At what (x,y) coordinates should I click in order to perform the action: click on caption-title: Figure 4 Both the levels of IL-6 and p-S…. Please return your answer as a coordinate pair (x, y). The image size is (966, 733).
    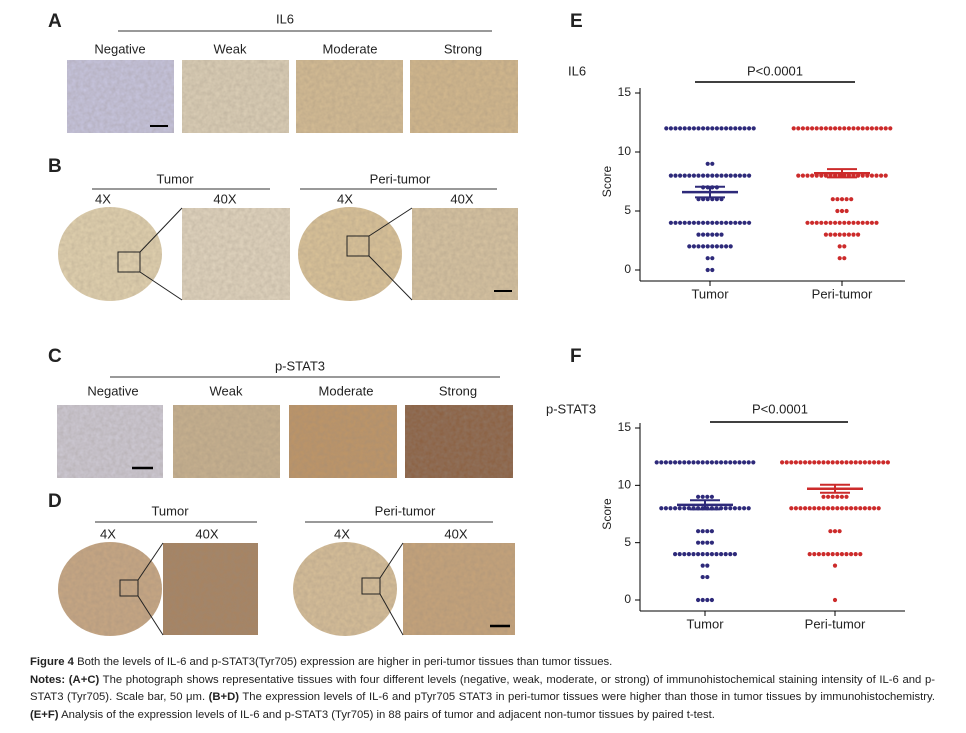
    Looking at the image, I should click on (482, 663).